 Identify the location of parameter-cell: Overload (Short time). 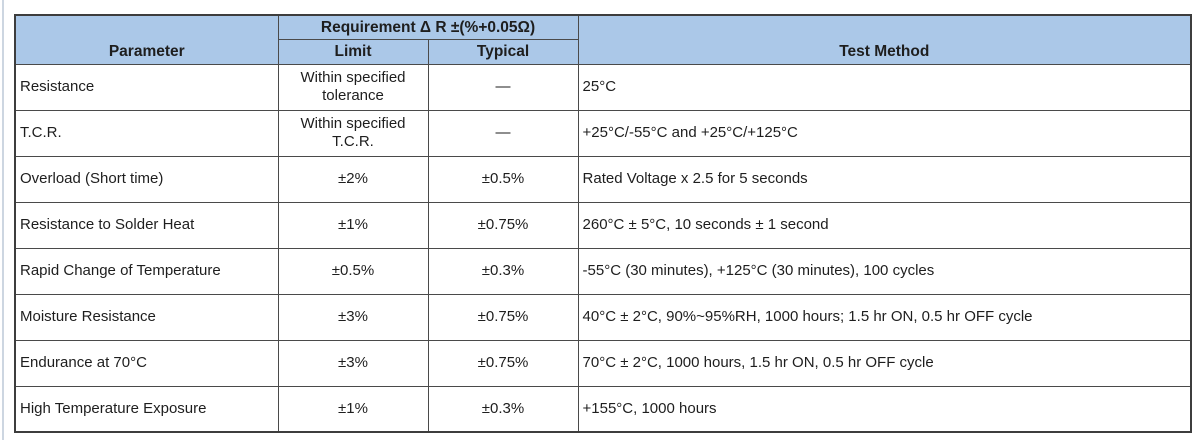
(146, 179).